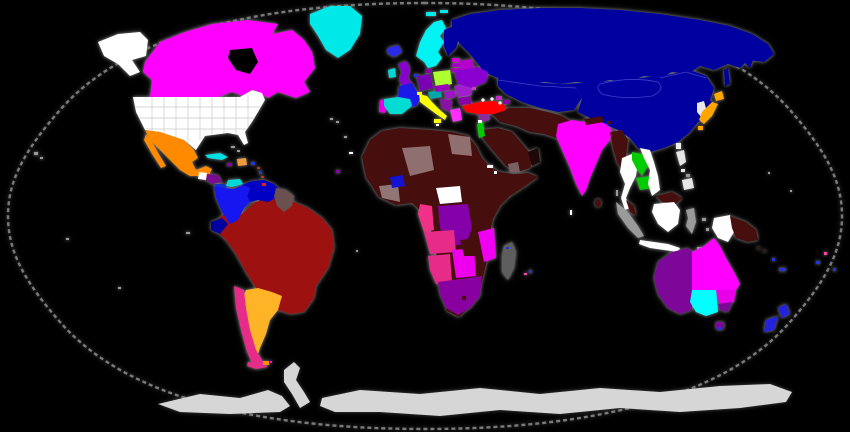 Image resolution: width=850 pixels, height=432 pixels. What do you see at coordinates (221, 187) in the screenshot?
I see `region-costa-rica` at bounding box center [221, 187].